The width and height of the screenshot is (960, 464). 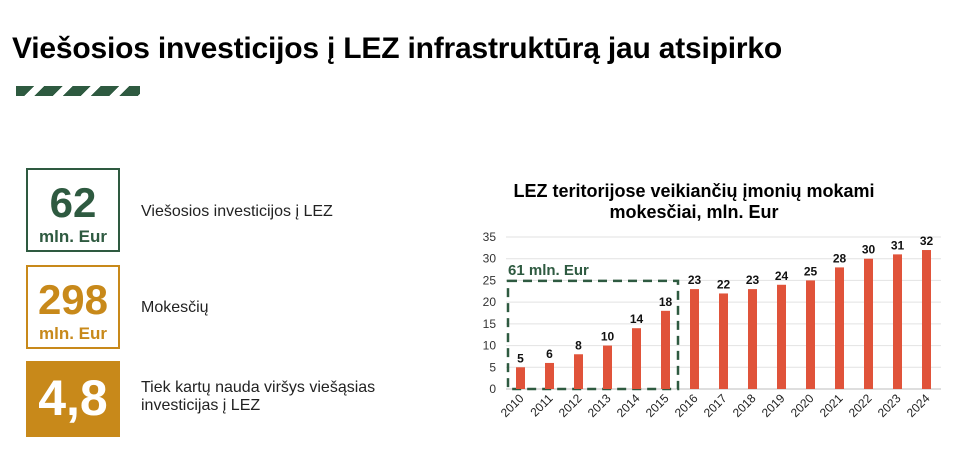 What do you see at coordinates (782, 276) in the screenshot?
I see `data-label: 24` at bounding box center [782, 276].